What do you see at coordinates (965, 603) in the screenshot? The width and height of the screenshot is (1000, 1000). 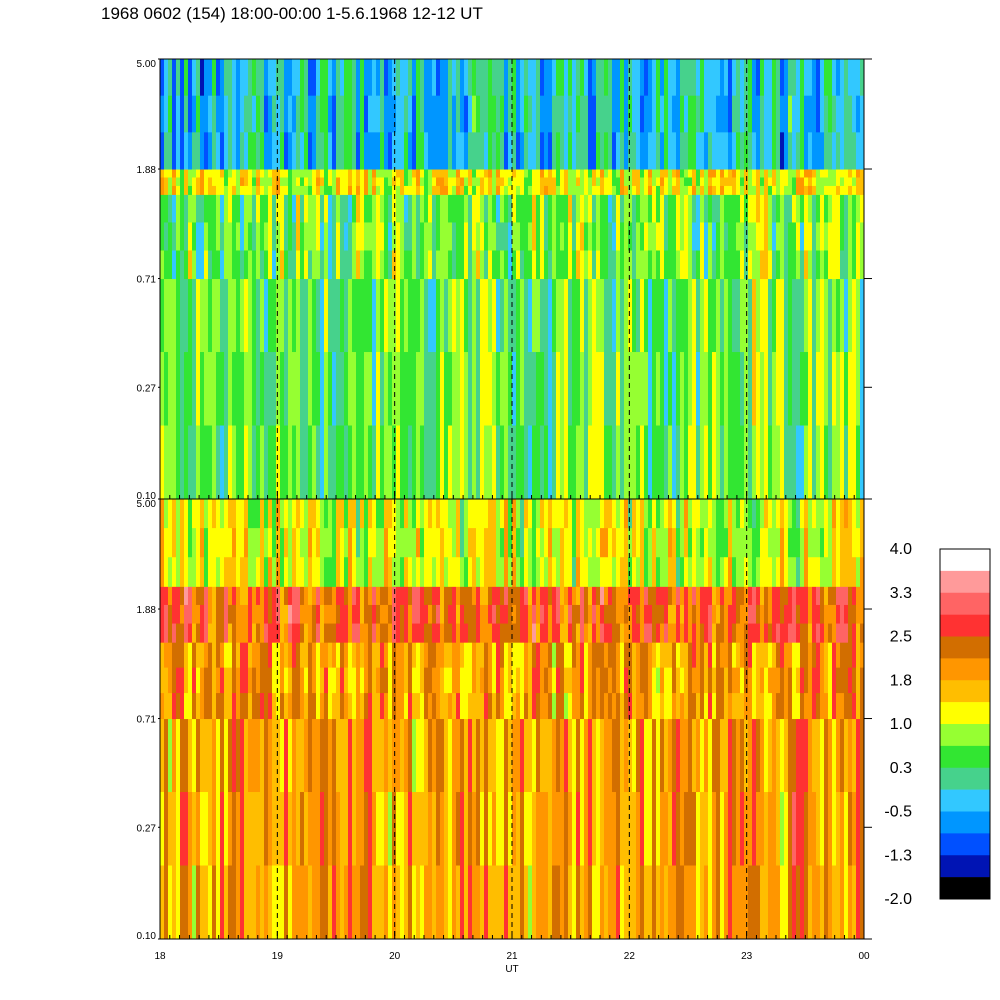 I see `colorbar-swatch` at bounding box center [965, 603].